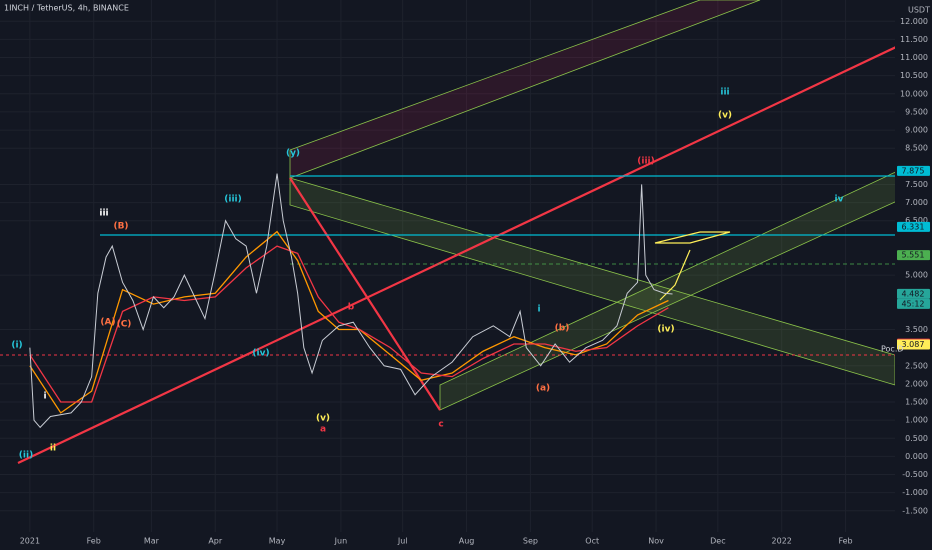  Describe the element at coordinates (916, 148) in the screenshot. I see `y-tick-label: 8.500` at that location.